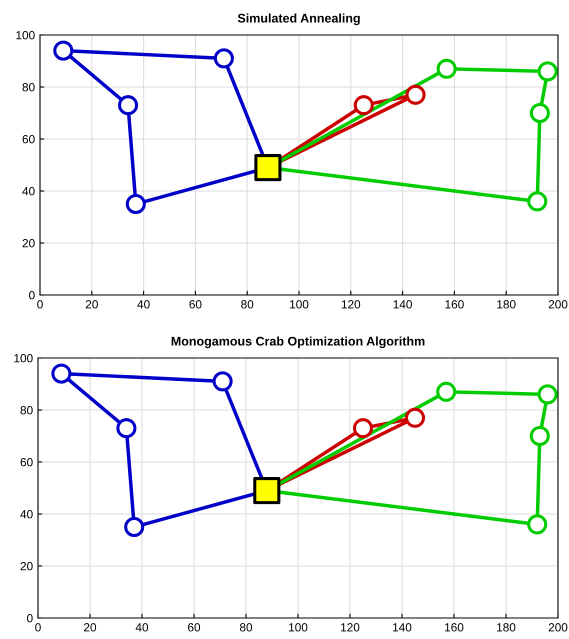  I want to click on chart-title: Monogamous Crab Optimization Algorithm, so click(298, 342).